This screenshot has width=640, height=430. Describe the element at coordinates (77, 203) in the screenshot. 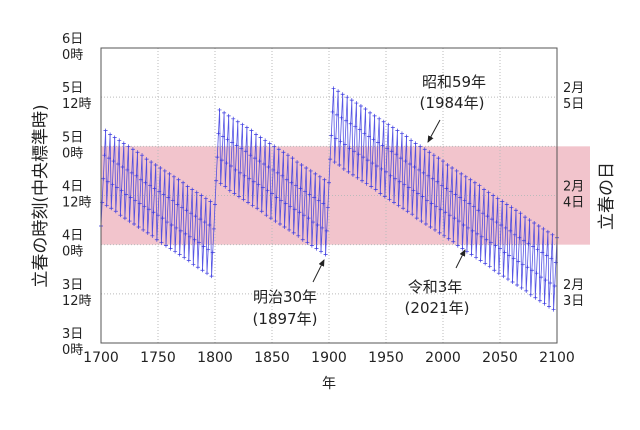

I see `y-tick-label-hour: 12時` at that location.